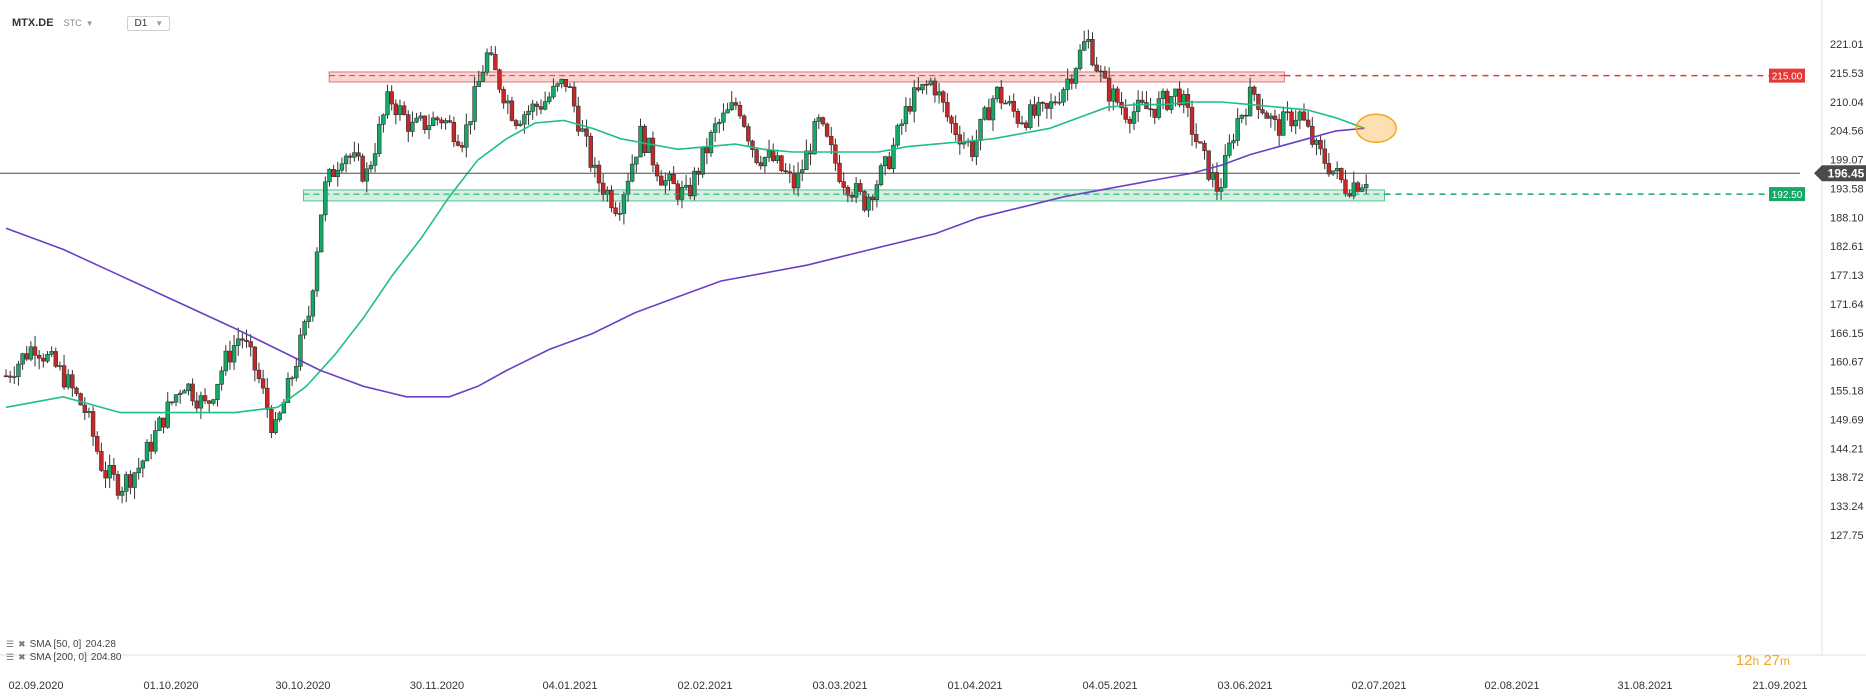  Describe the element at coordinates (1511, 686) in the screenshot. I see `x-tick-label: 02.08.2021` at that location.